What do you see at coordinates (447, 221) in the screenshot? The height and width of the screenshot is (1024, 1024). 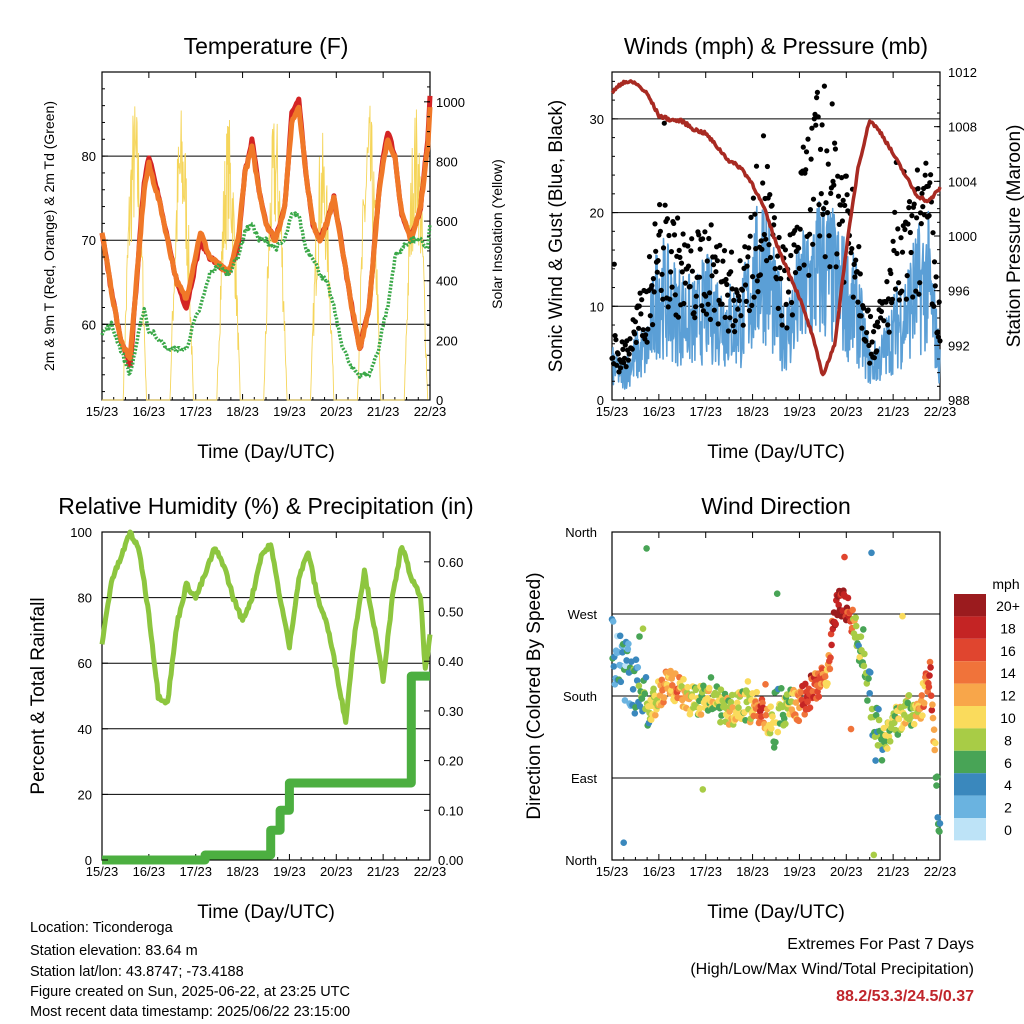 I see `y-right-tick-label: 600` at bounding box center [447, 221].